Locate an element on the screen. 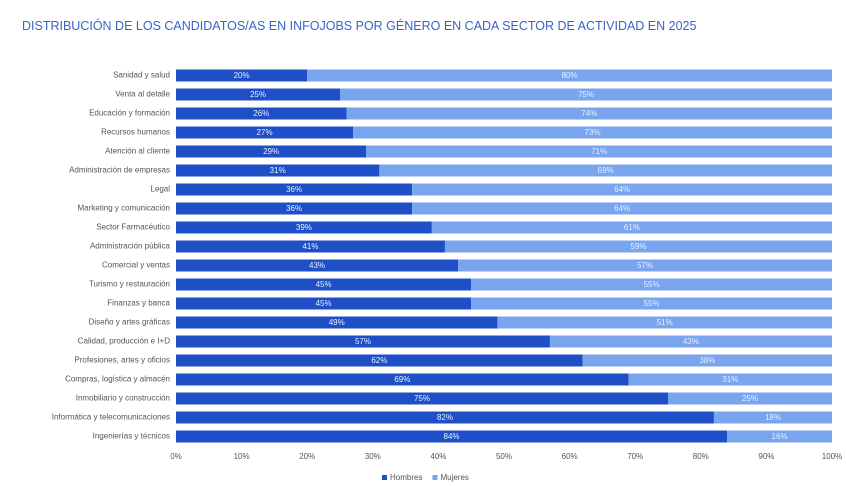 The width and height of the screenshot is (846, 486). value-label: 61% is located at coordinates (632, 227).